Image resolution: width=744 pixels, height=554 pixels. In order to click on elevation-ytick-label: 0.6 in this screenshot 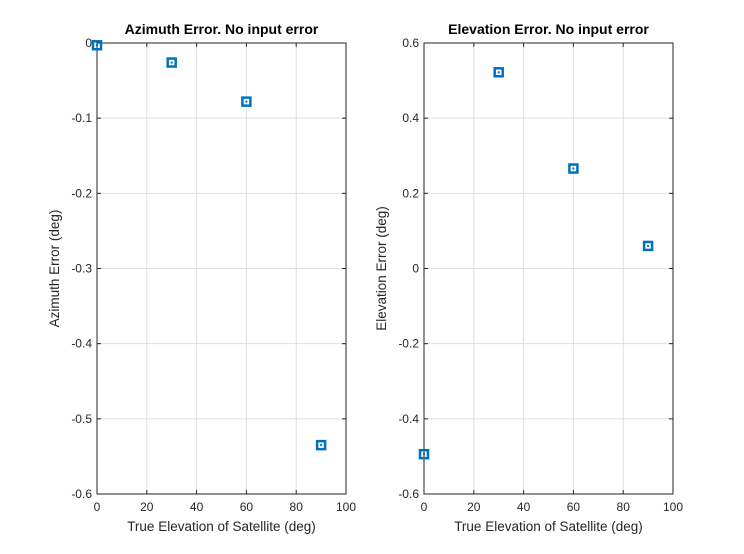, I will do `click(410, 43)`.